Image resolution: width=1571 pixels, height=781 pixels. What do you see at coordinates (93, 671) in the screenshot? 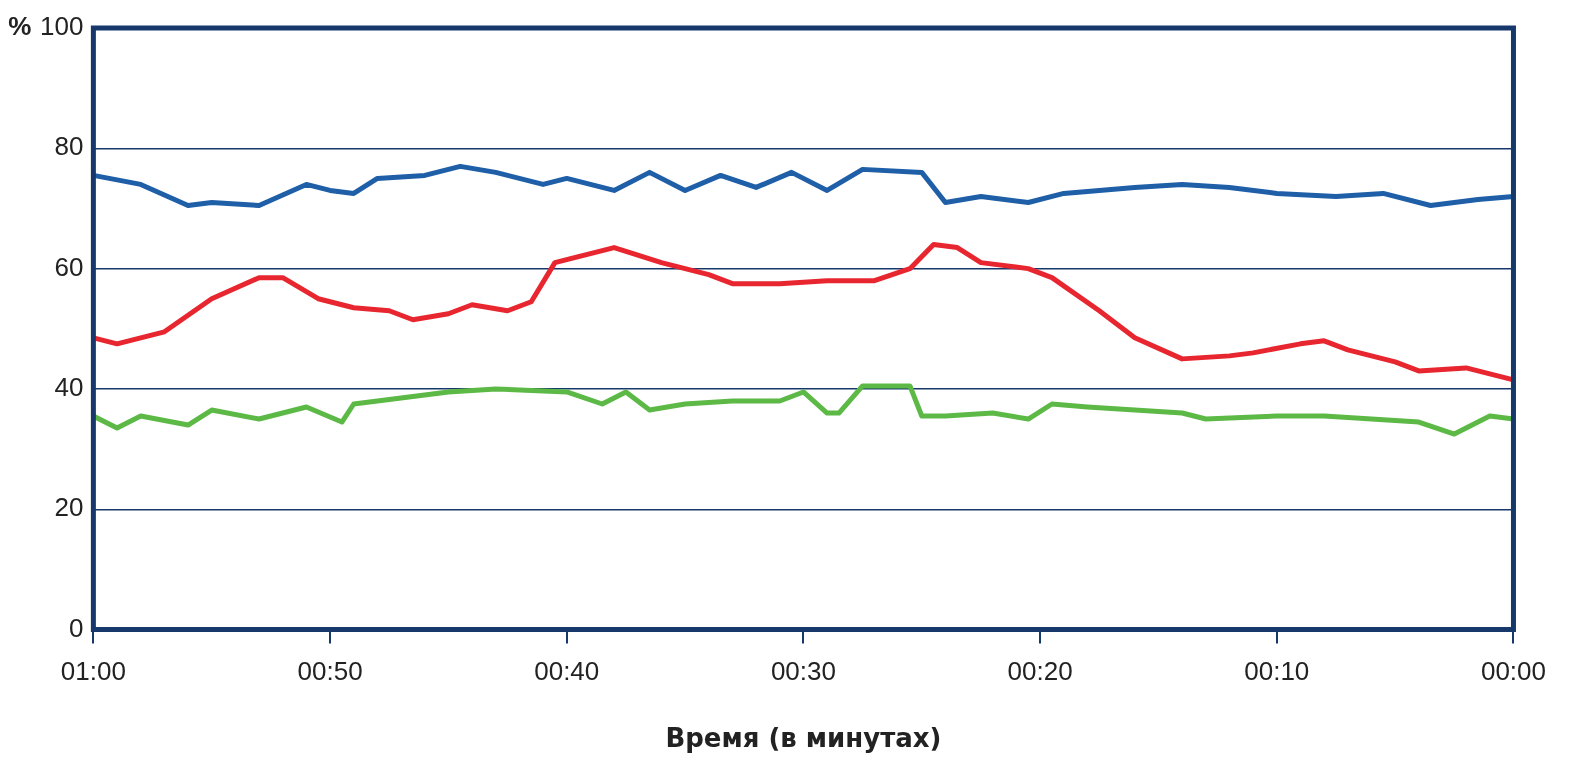
I see `x-tick-label: 01:00` at bounding box center [93, 671].